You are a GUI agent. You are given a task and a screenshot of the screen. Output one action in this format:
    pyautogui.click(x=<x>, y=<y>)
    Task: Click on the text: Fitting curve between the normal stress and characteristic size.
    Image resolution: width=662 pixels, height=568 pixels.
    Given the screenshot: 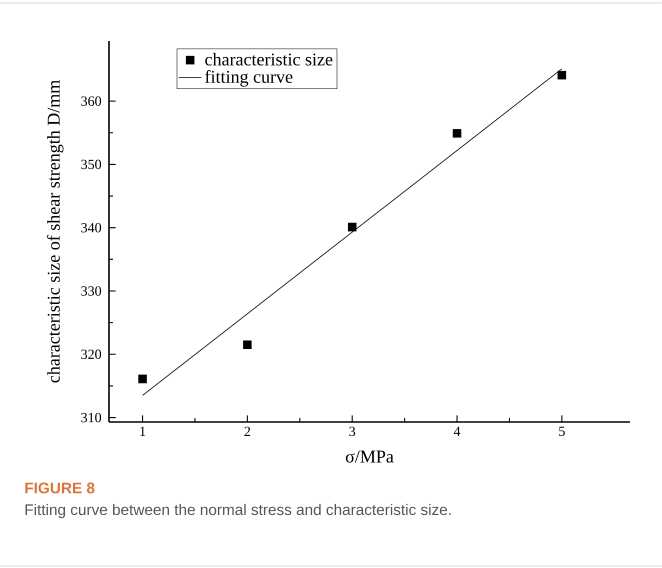 What is the action you would take?
    pyautogui.click(x=238, y=511)
    